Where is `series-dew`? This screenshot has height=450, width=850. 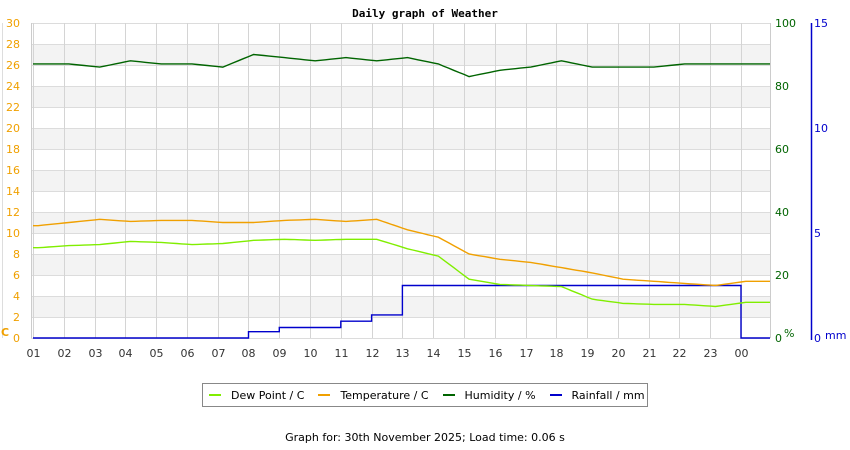
series-dew is located at coordinates (401, 273).